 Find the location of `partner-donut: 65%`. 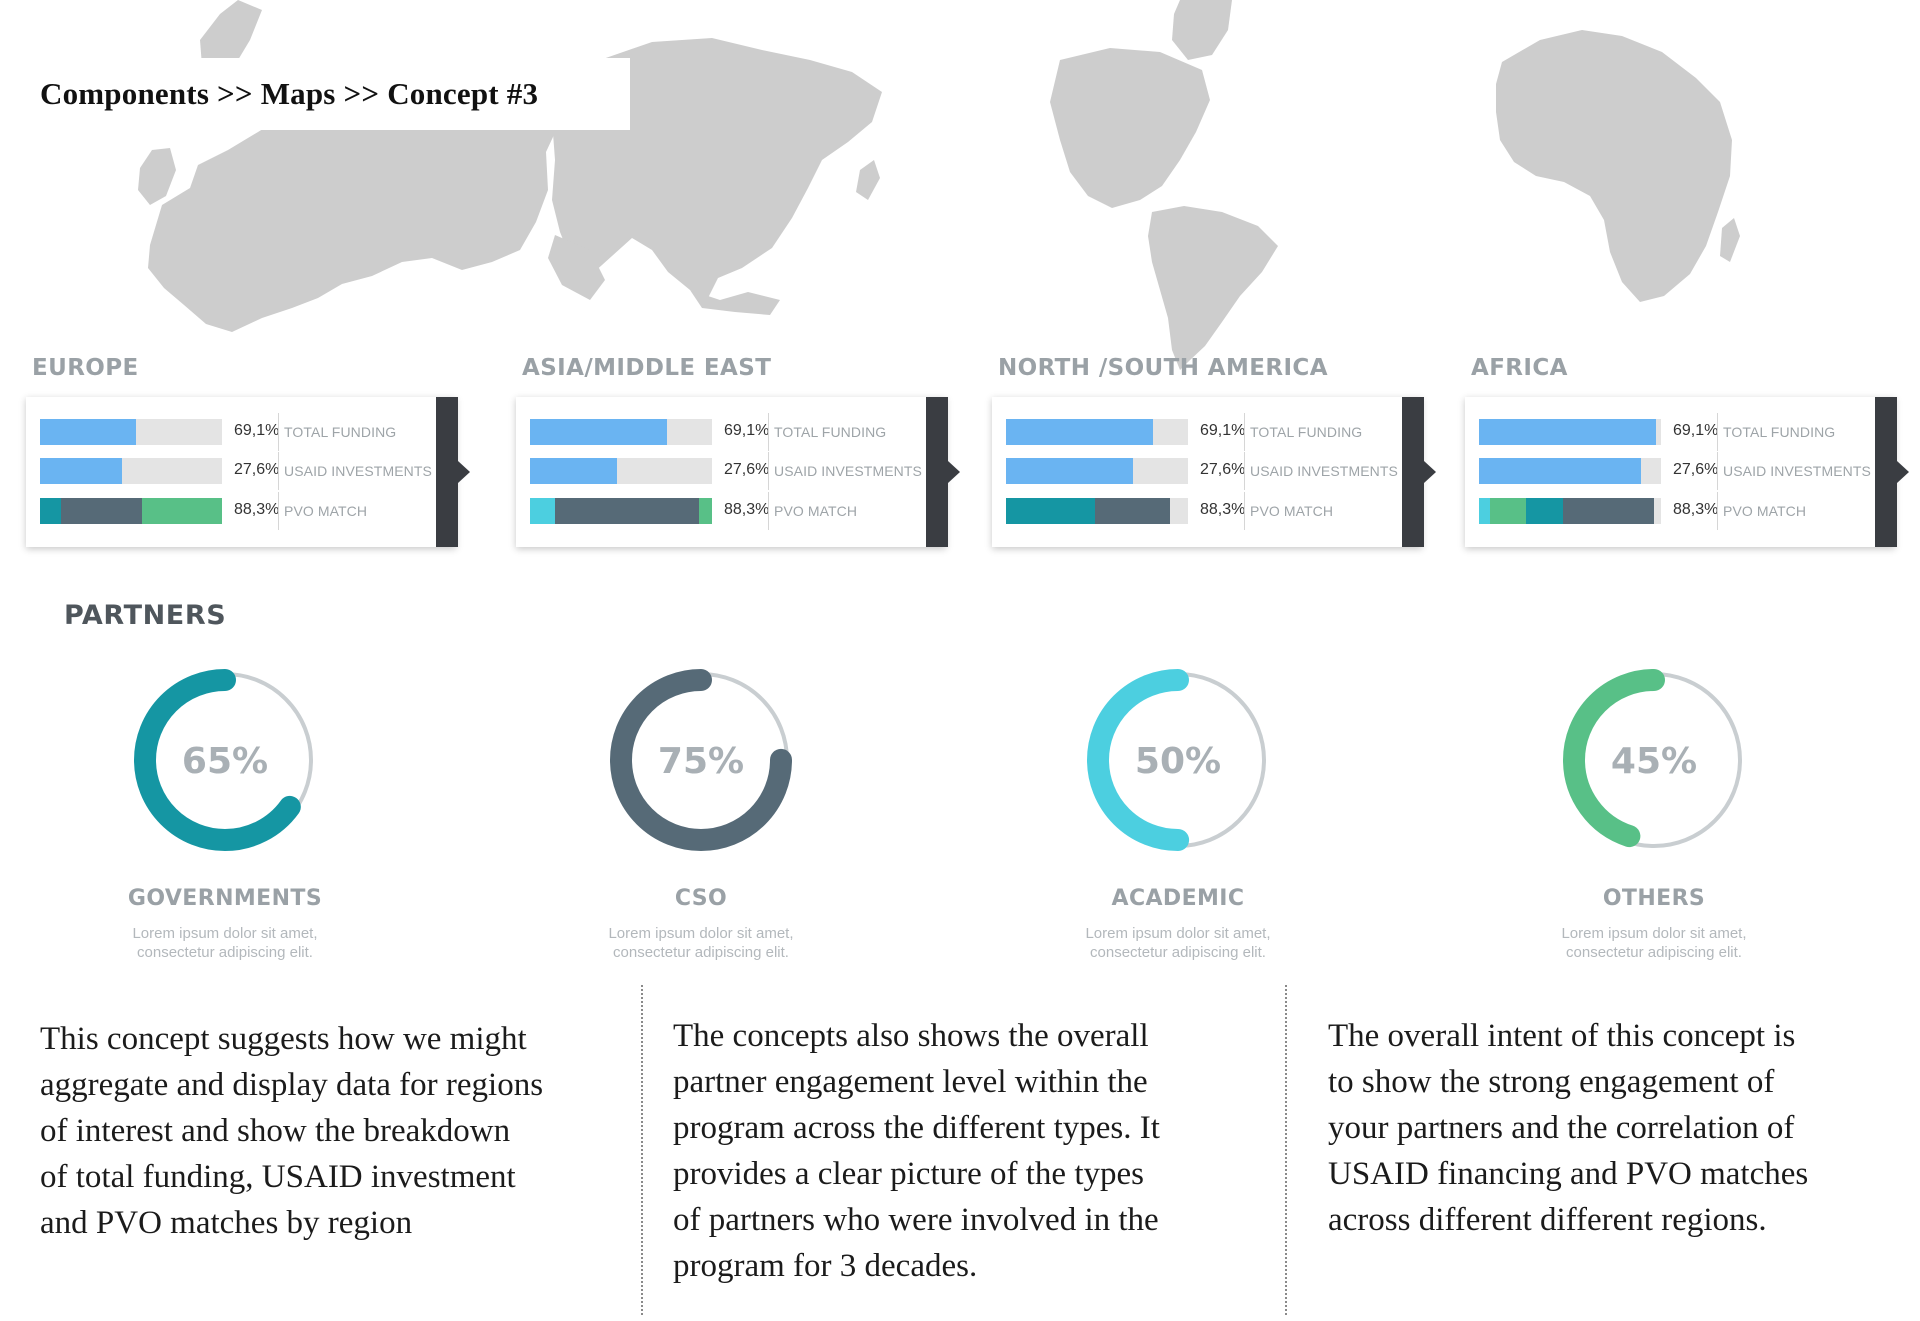

partner-donut: 65% is located at coordinates (225, 760).